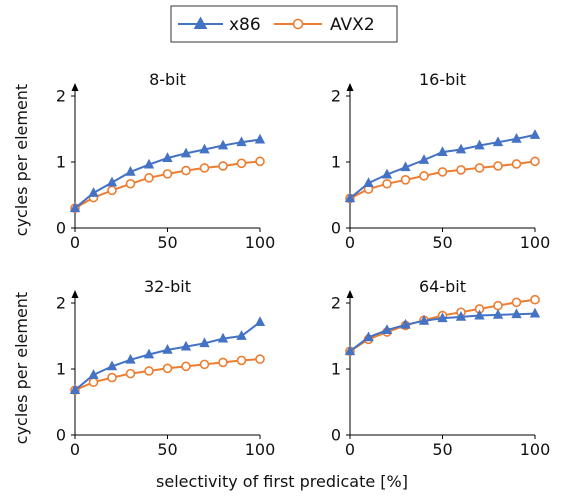 Image resolution: width=561 pixels, height=496 pixels. I want to click on series-line-x86, so click(442, 166).